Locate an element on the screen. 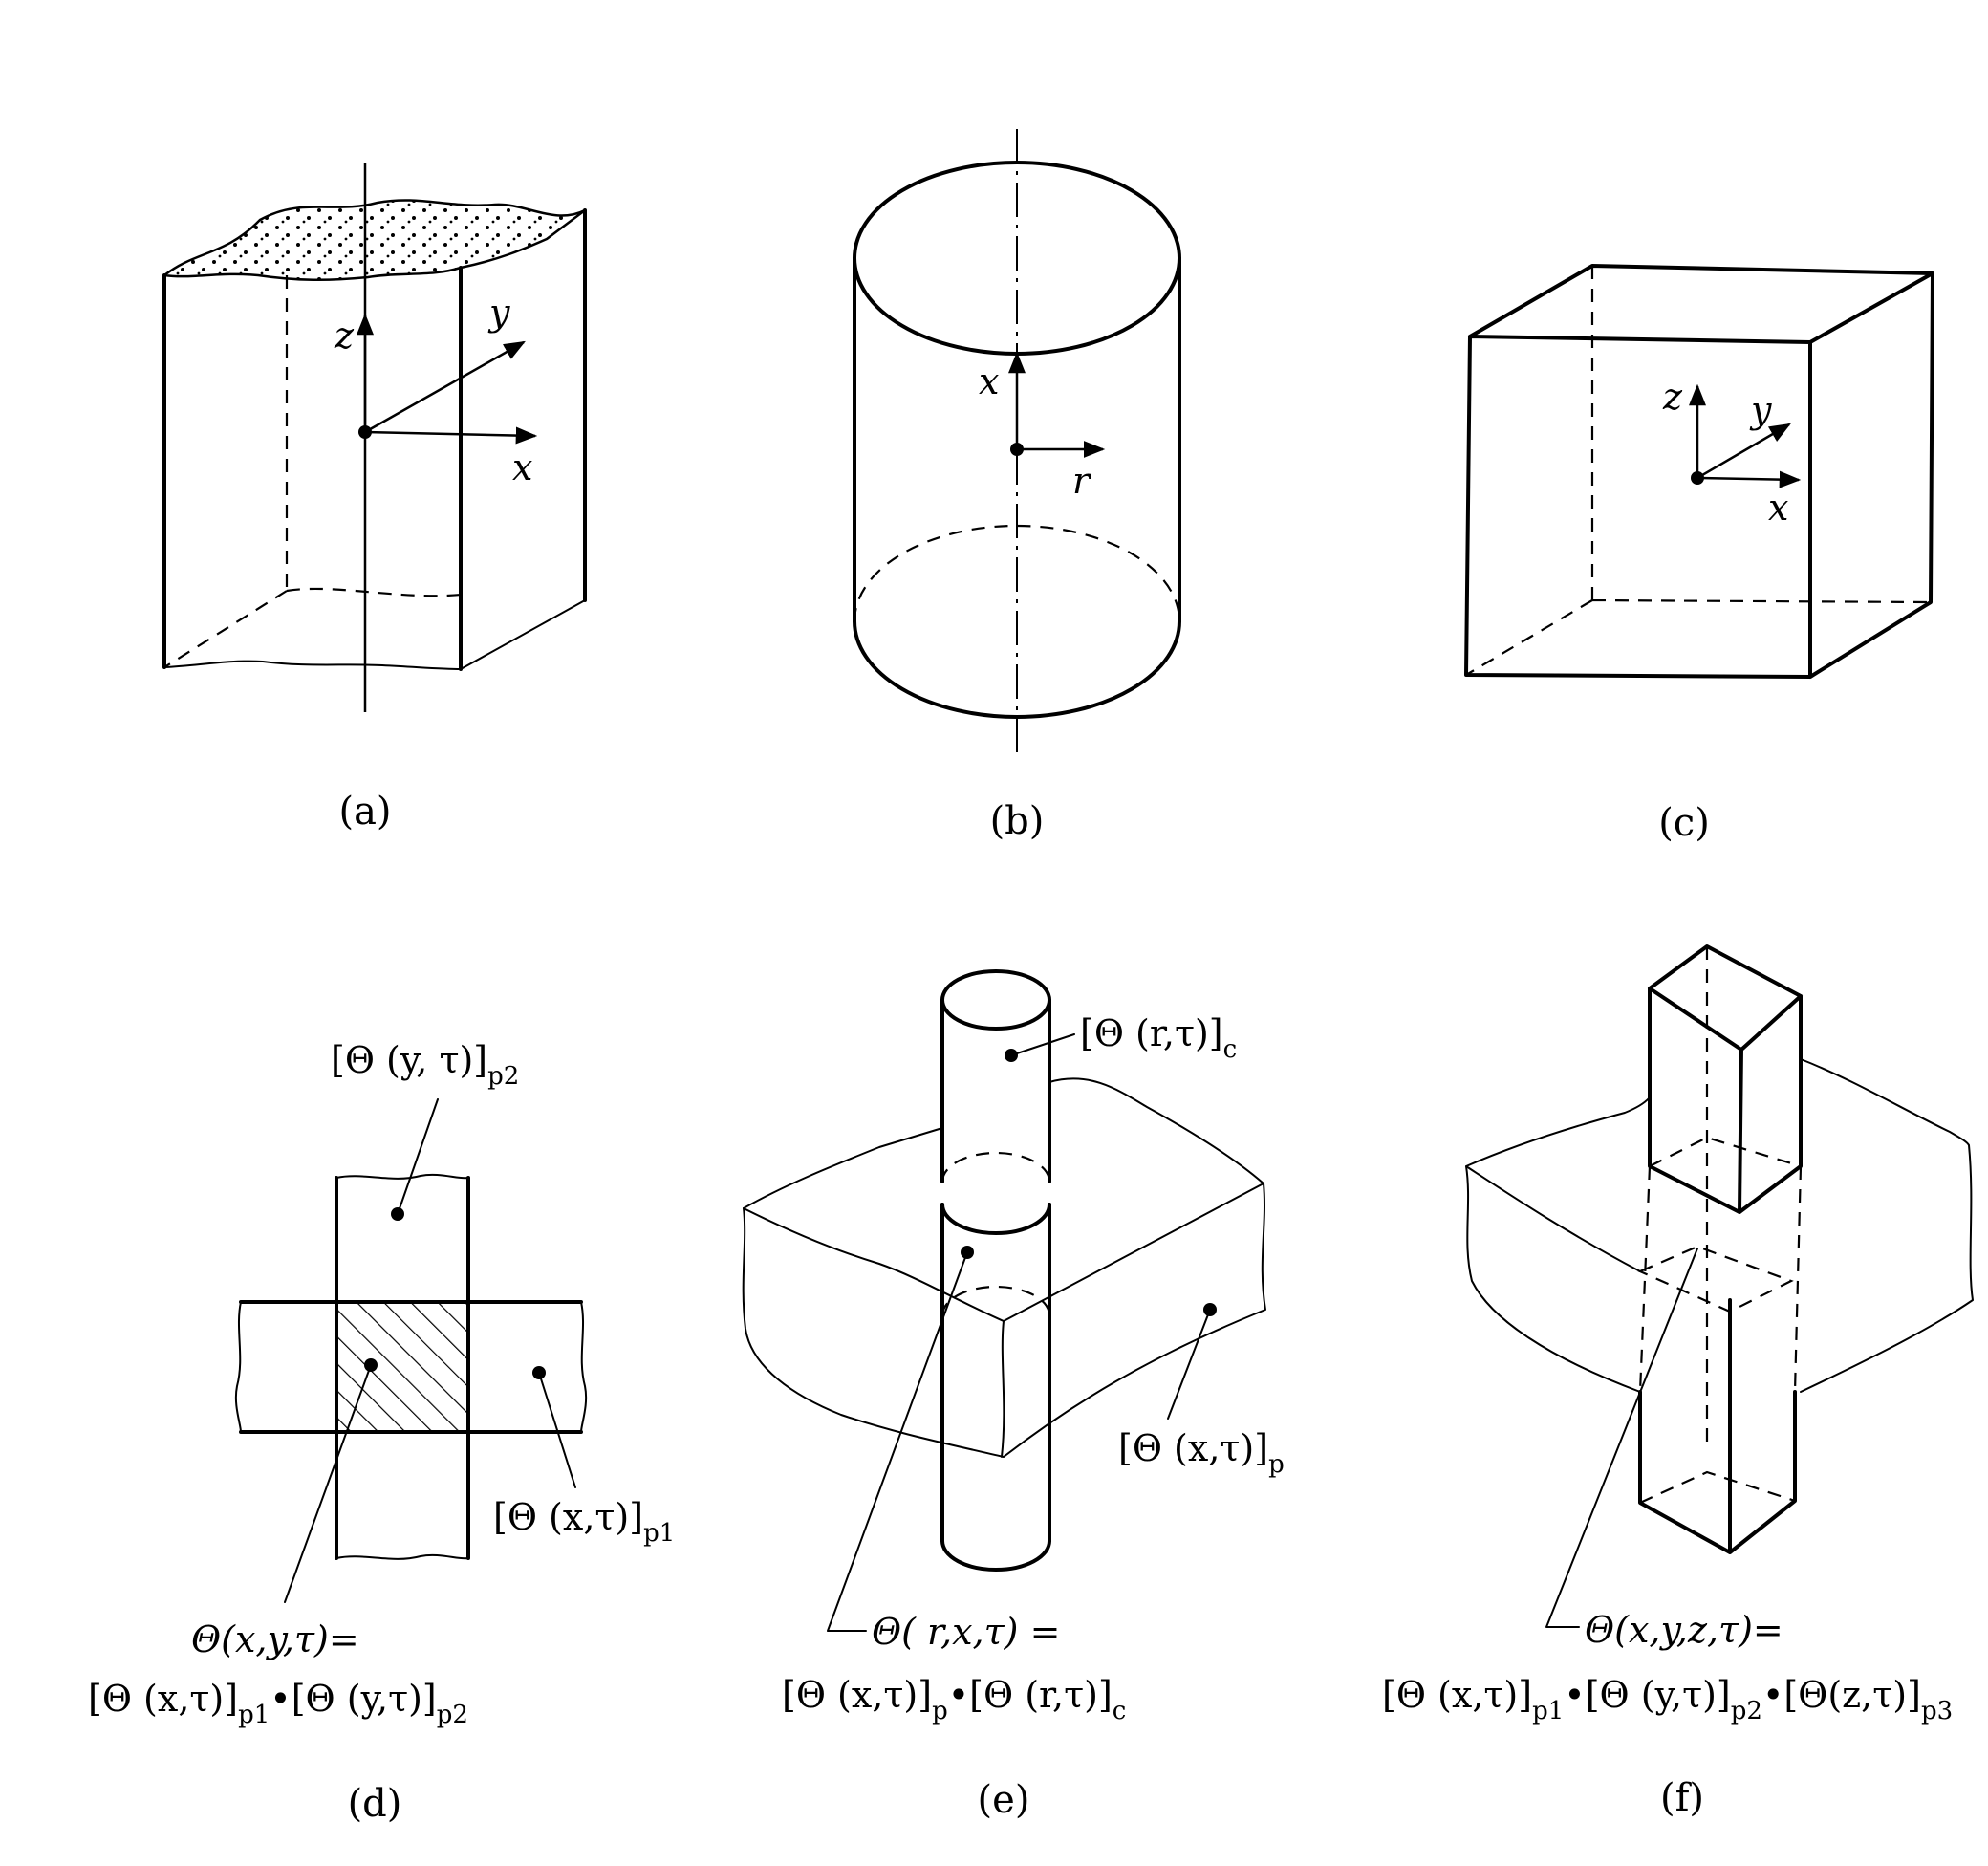  a-top-surface is located at coordinates (373, 240).